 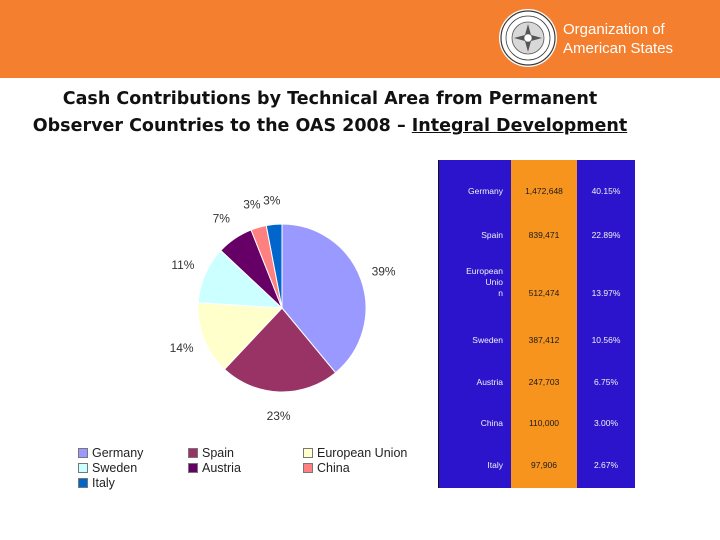 What do you see at coordinates (544, 235) in the screenshot?
I see `amount-cell: 839,471` at bounding box center [544, 235].